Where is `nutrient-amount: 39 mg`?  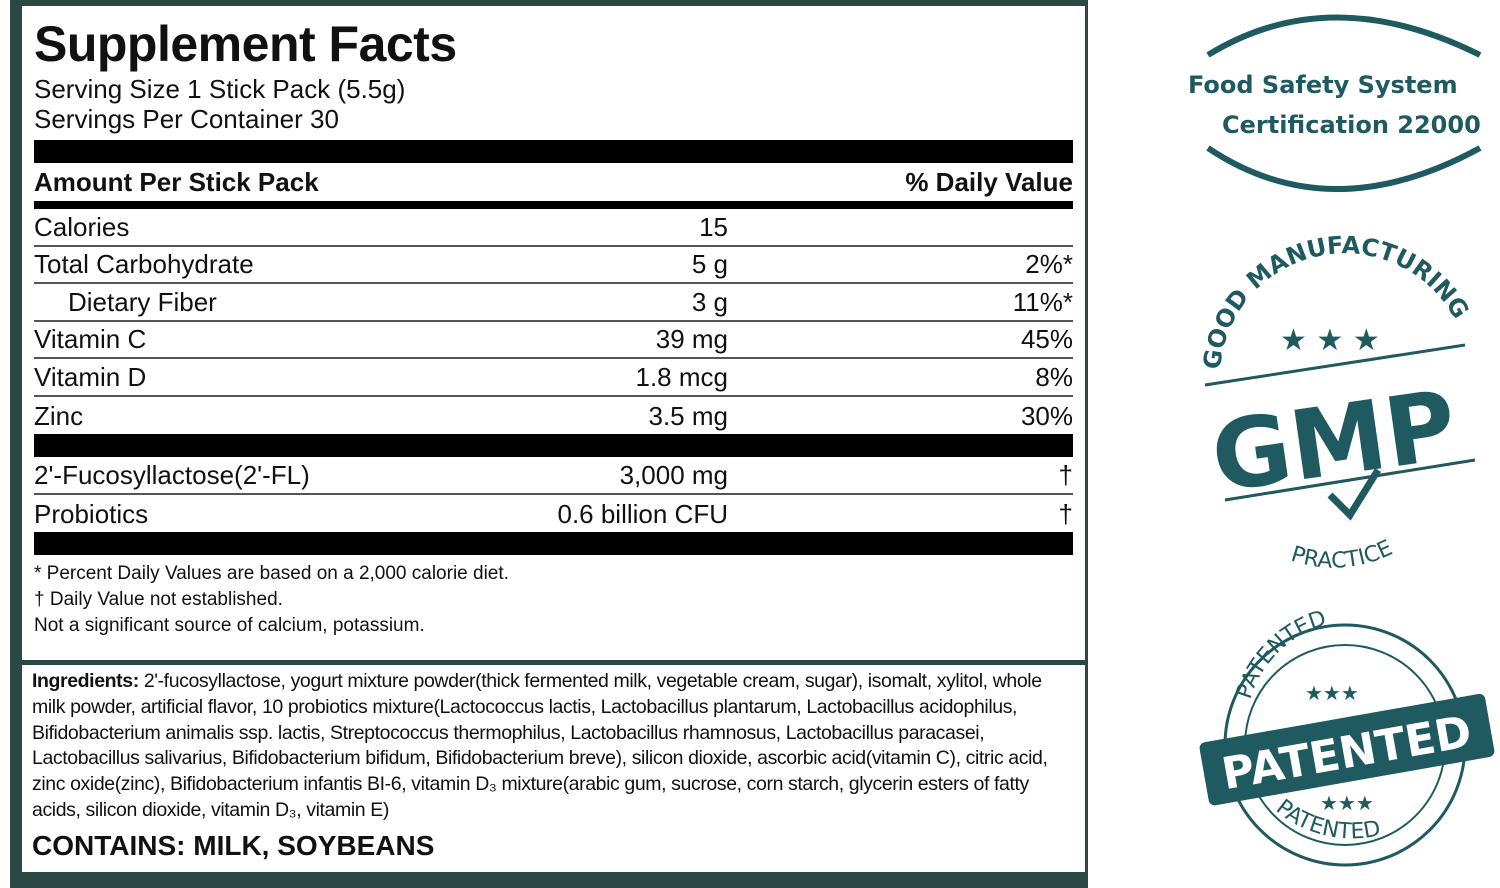
nutrient-amount: 39 mg is located at coordinates (691, 339).